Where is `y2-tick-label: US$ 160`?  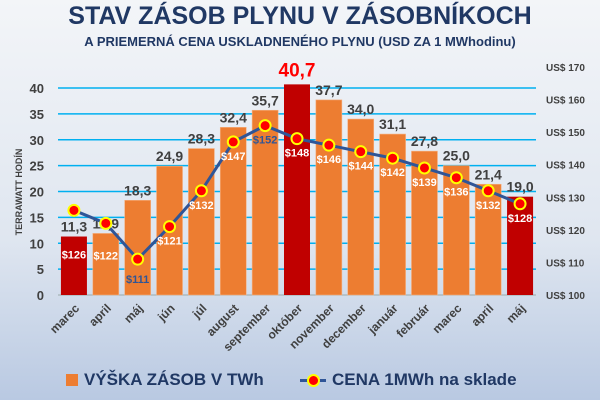 y2-tick-label: US$ 160 is located at coordinates (565, 101).